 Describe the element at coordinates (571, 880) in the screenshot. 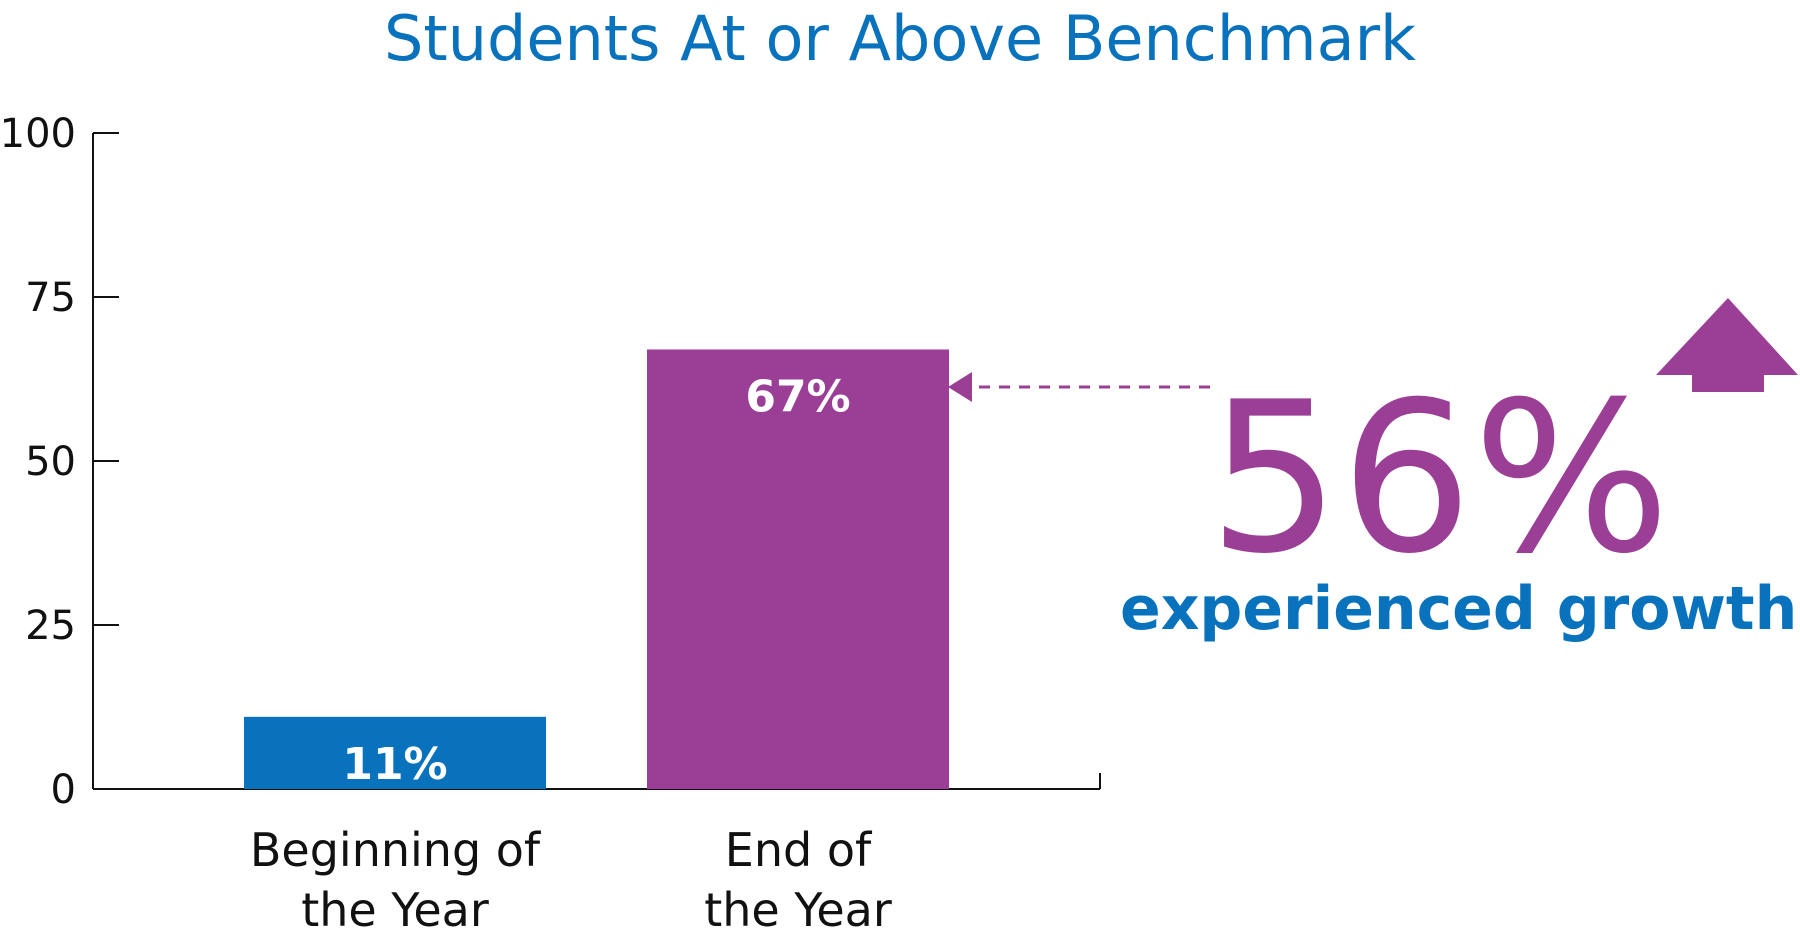

I see `category-labels: Beginning of the Year End of the Year` at that location.